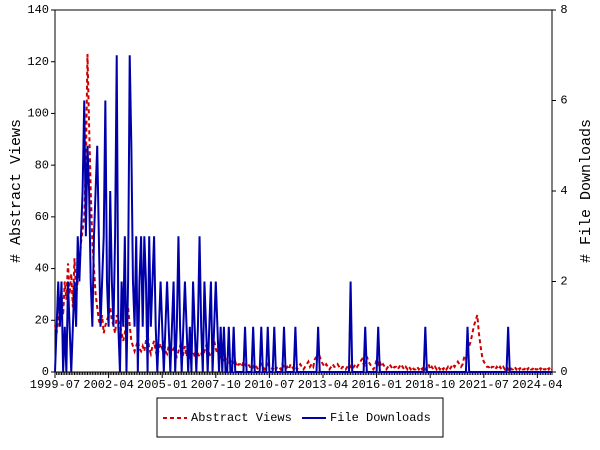  What do you see at coordinates (241, 418) in the screenshot?
I see `legend-label: Abstract Views` at bounding box center [241, 418].